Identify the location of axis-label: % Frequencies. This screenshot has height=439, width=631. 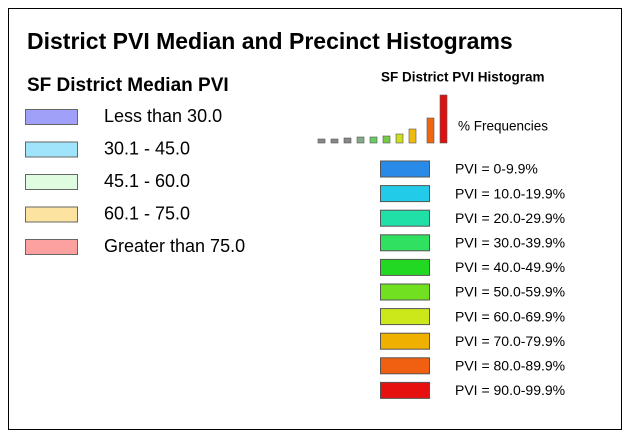
(503, 126).